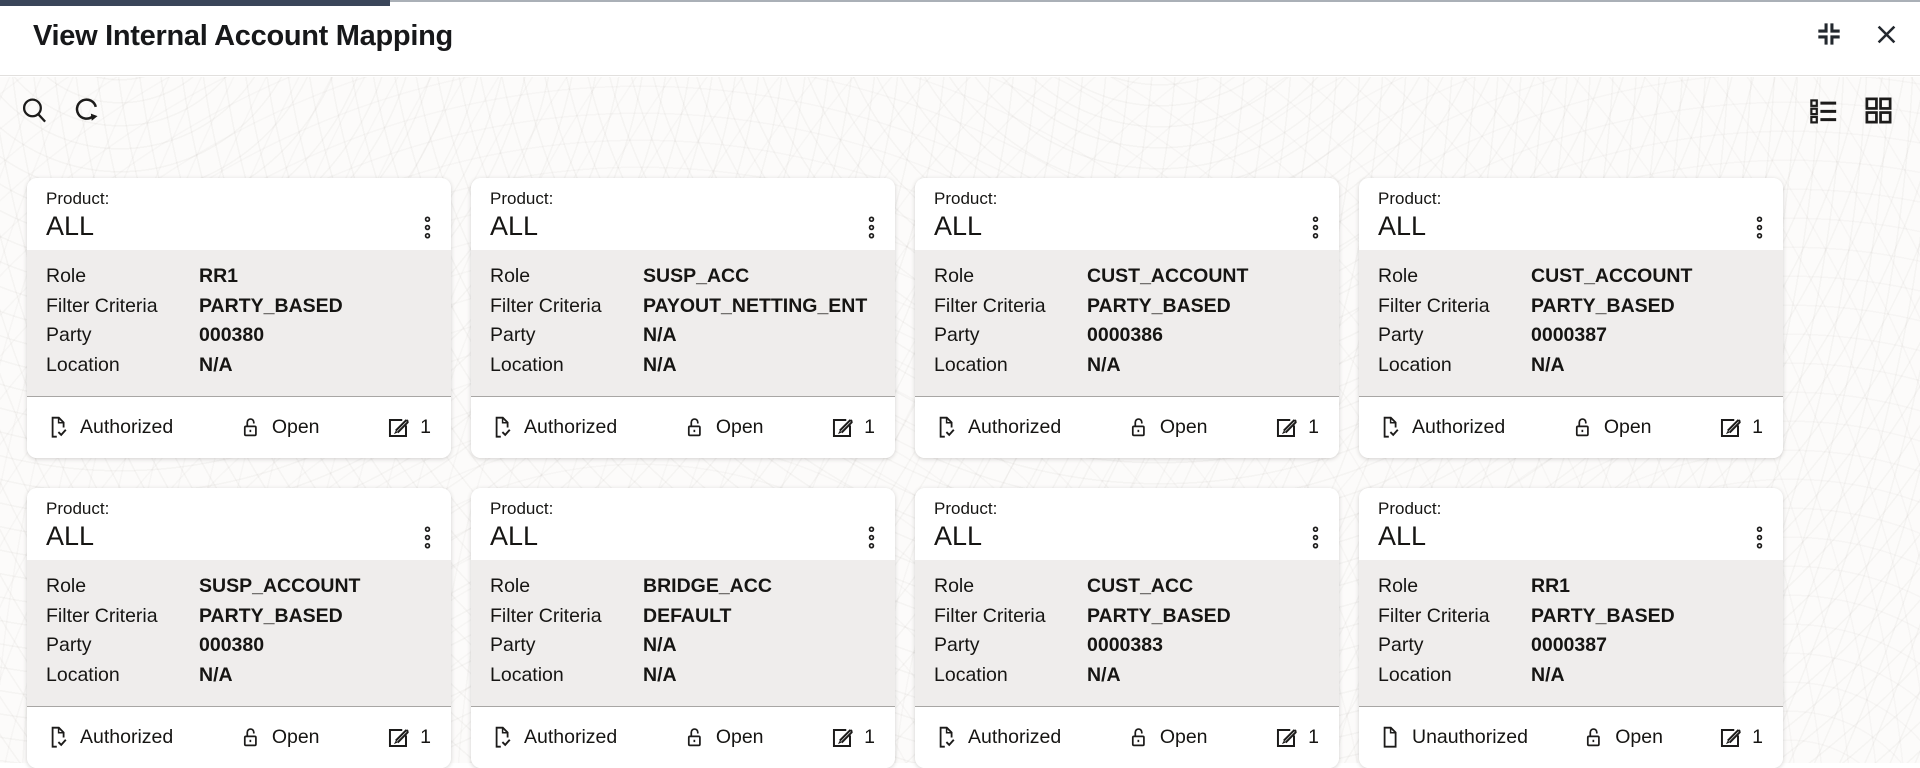 This screenshot has width=1920, height=768. I want to click on field-value: 000380, so click(232, 645).